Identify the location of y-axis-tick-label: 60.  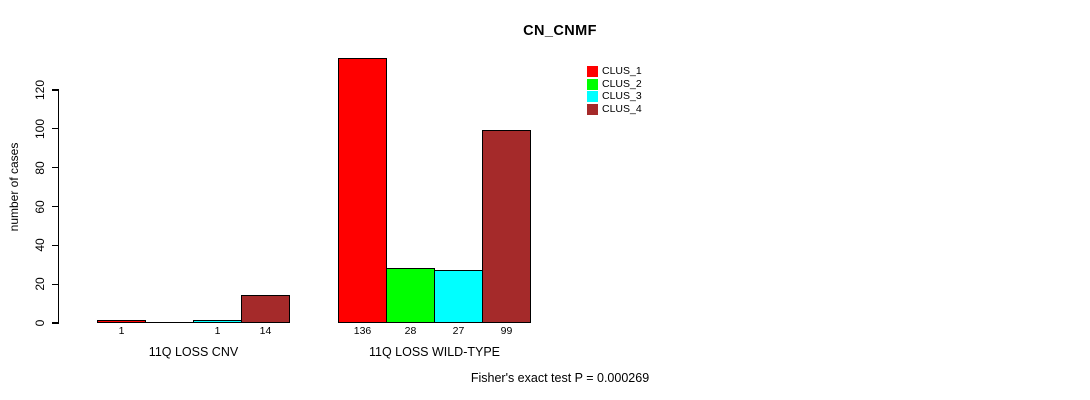
(40, 206).